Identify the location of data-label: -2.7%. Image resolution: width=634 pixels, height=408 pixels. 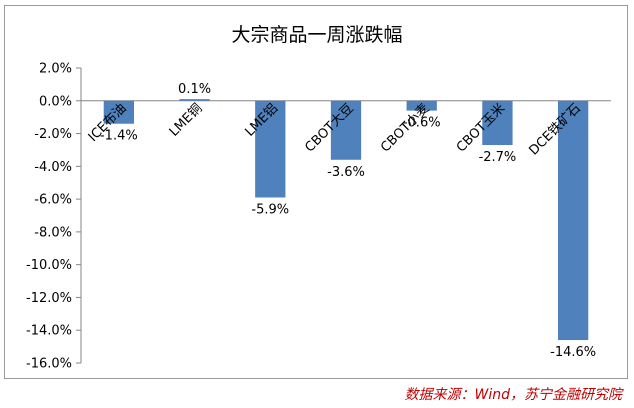
(498, 157).